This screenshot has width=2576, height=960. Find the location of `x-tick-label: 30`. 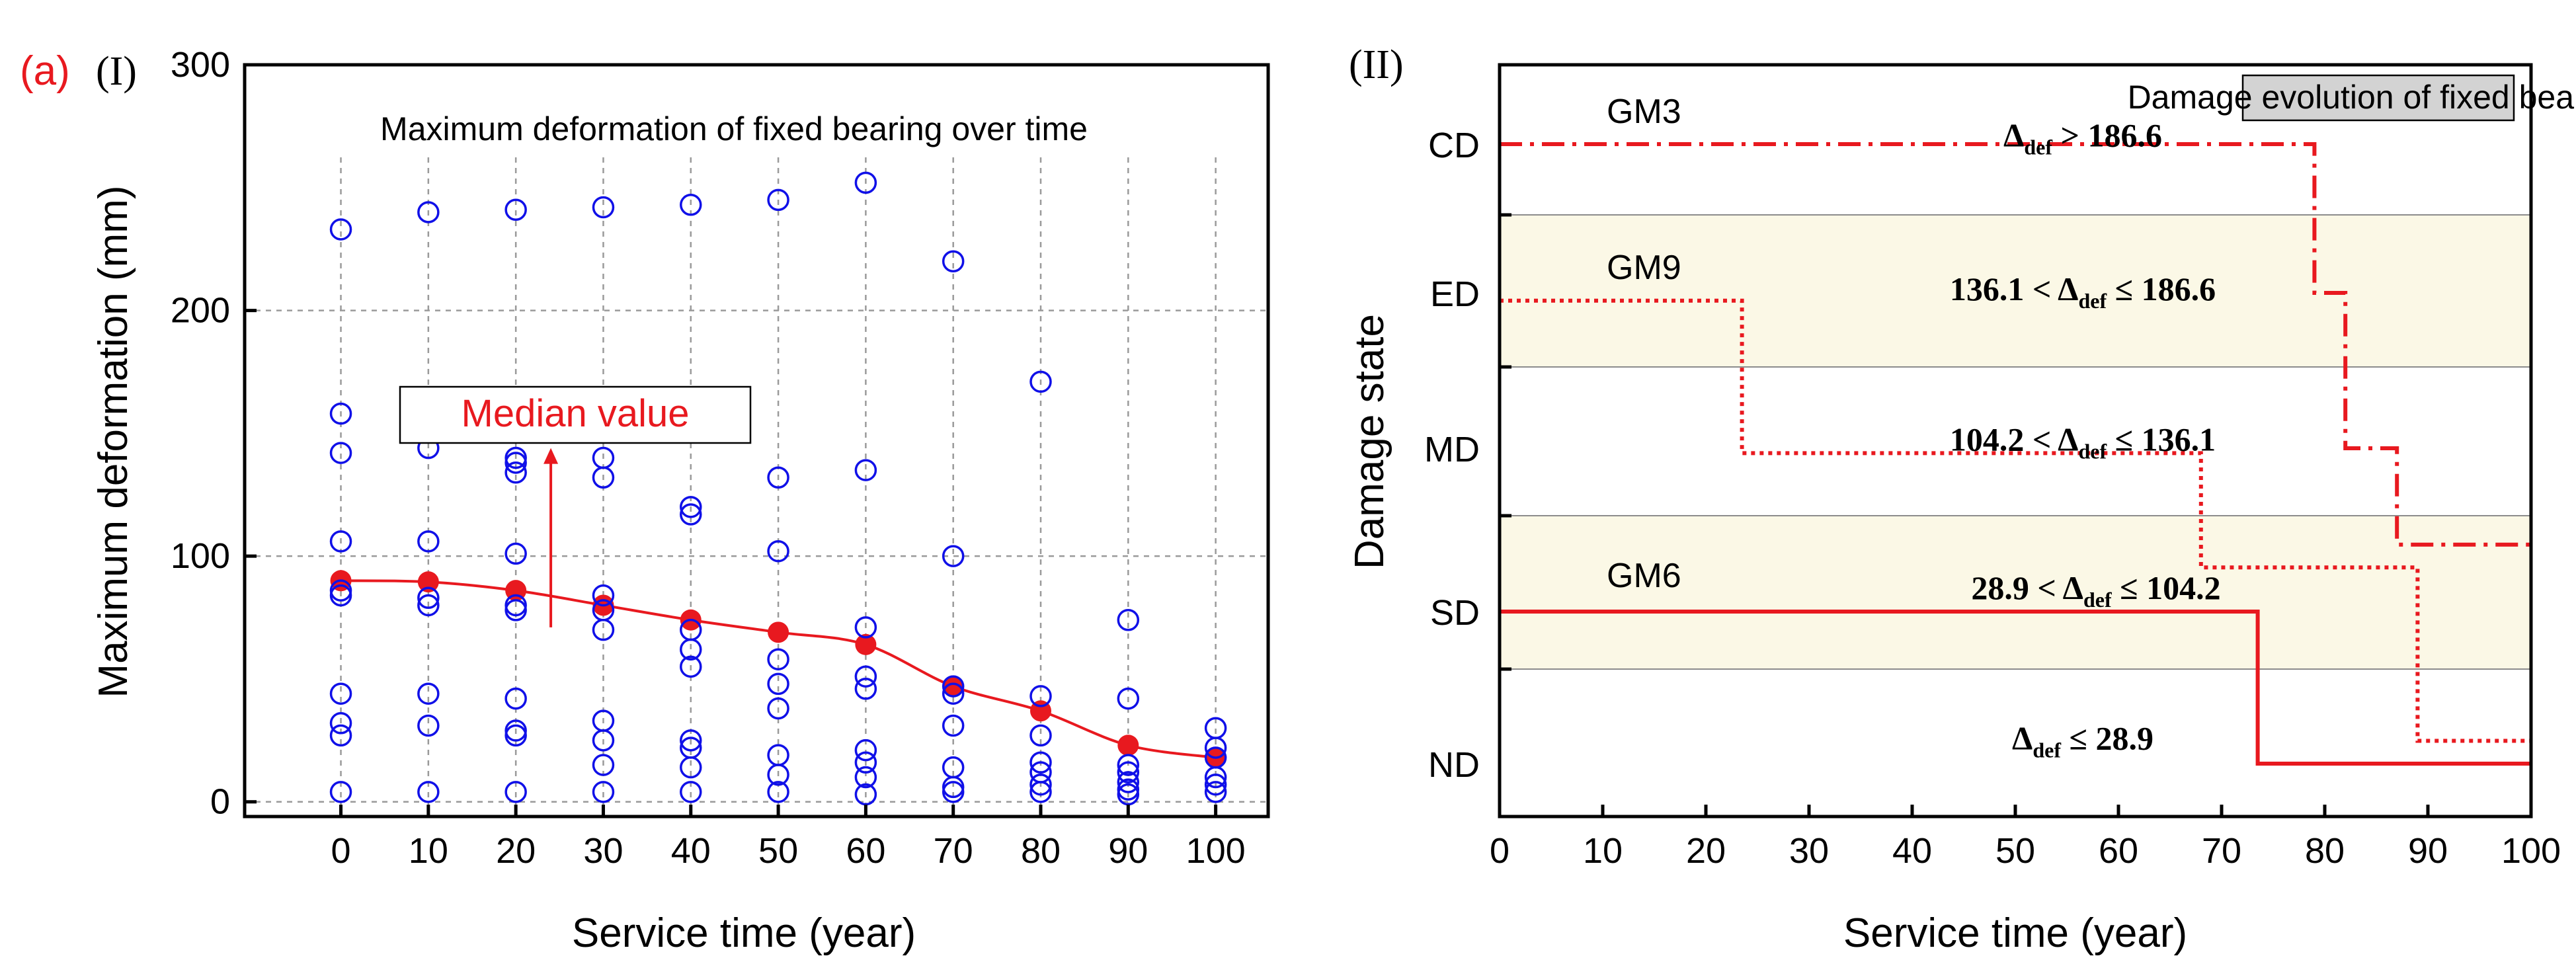

x-tick-label: 30 is located at coordinates (1809, 851).